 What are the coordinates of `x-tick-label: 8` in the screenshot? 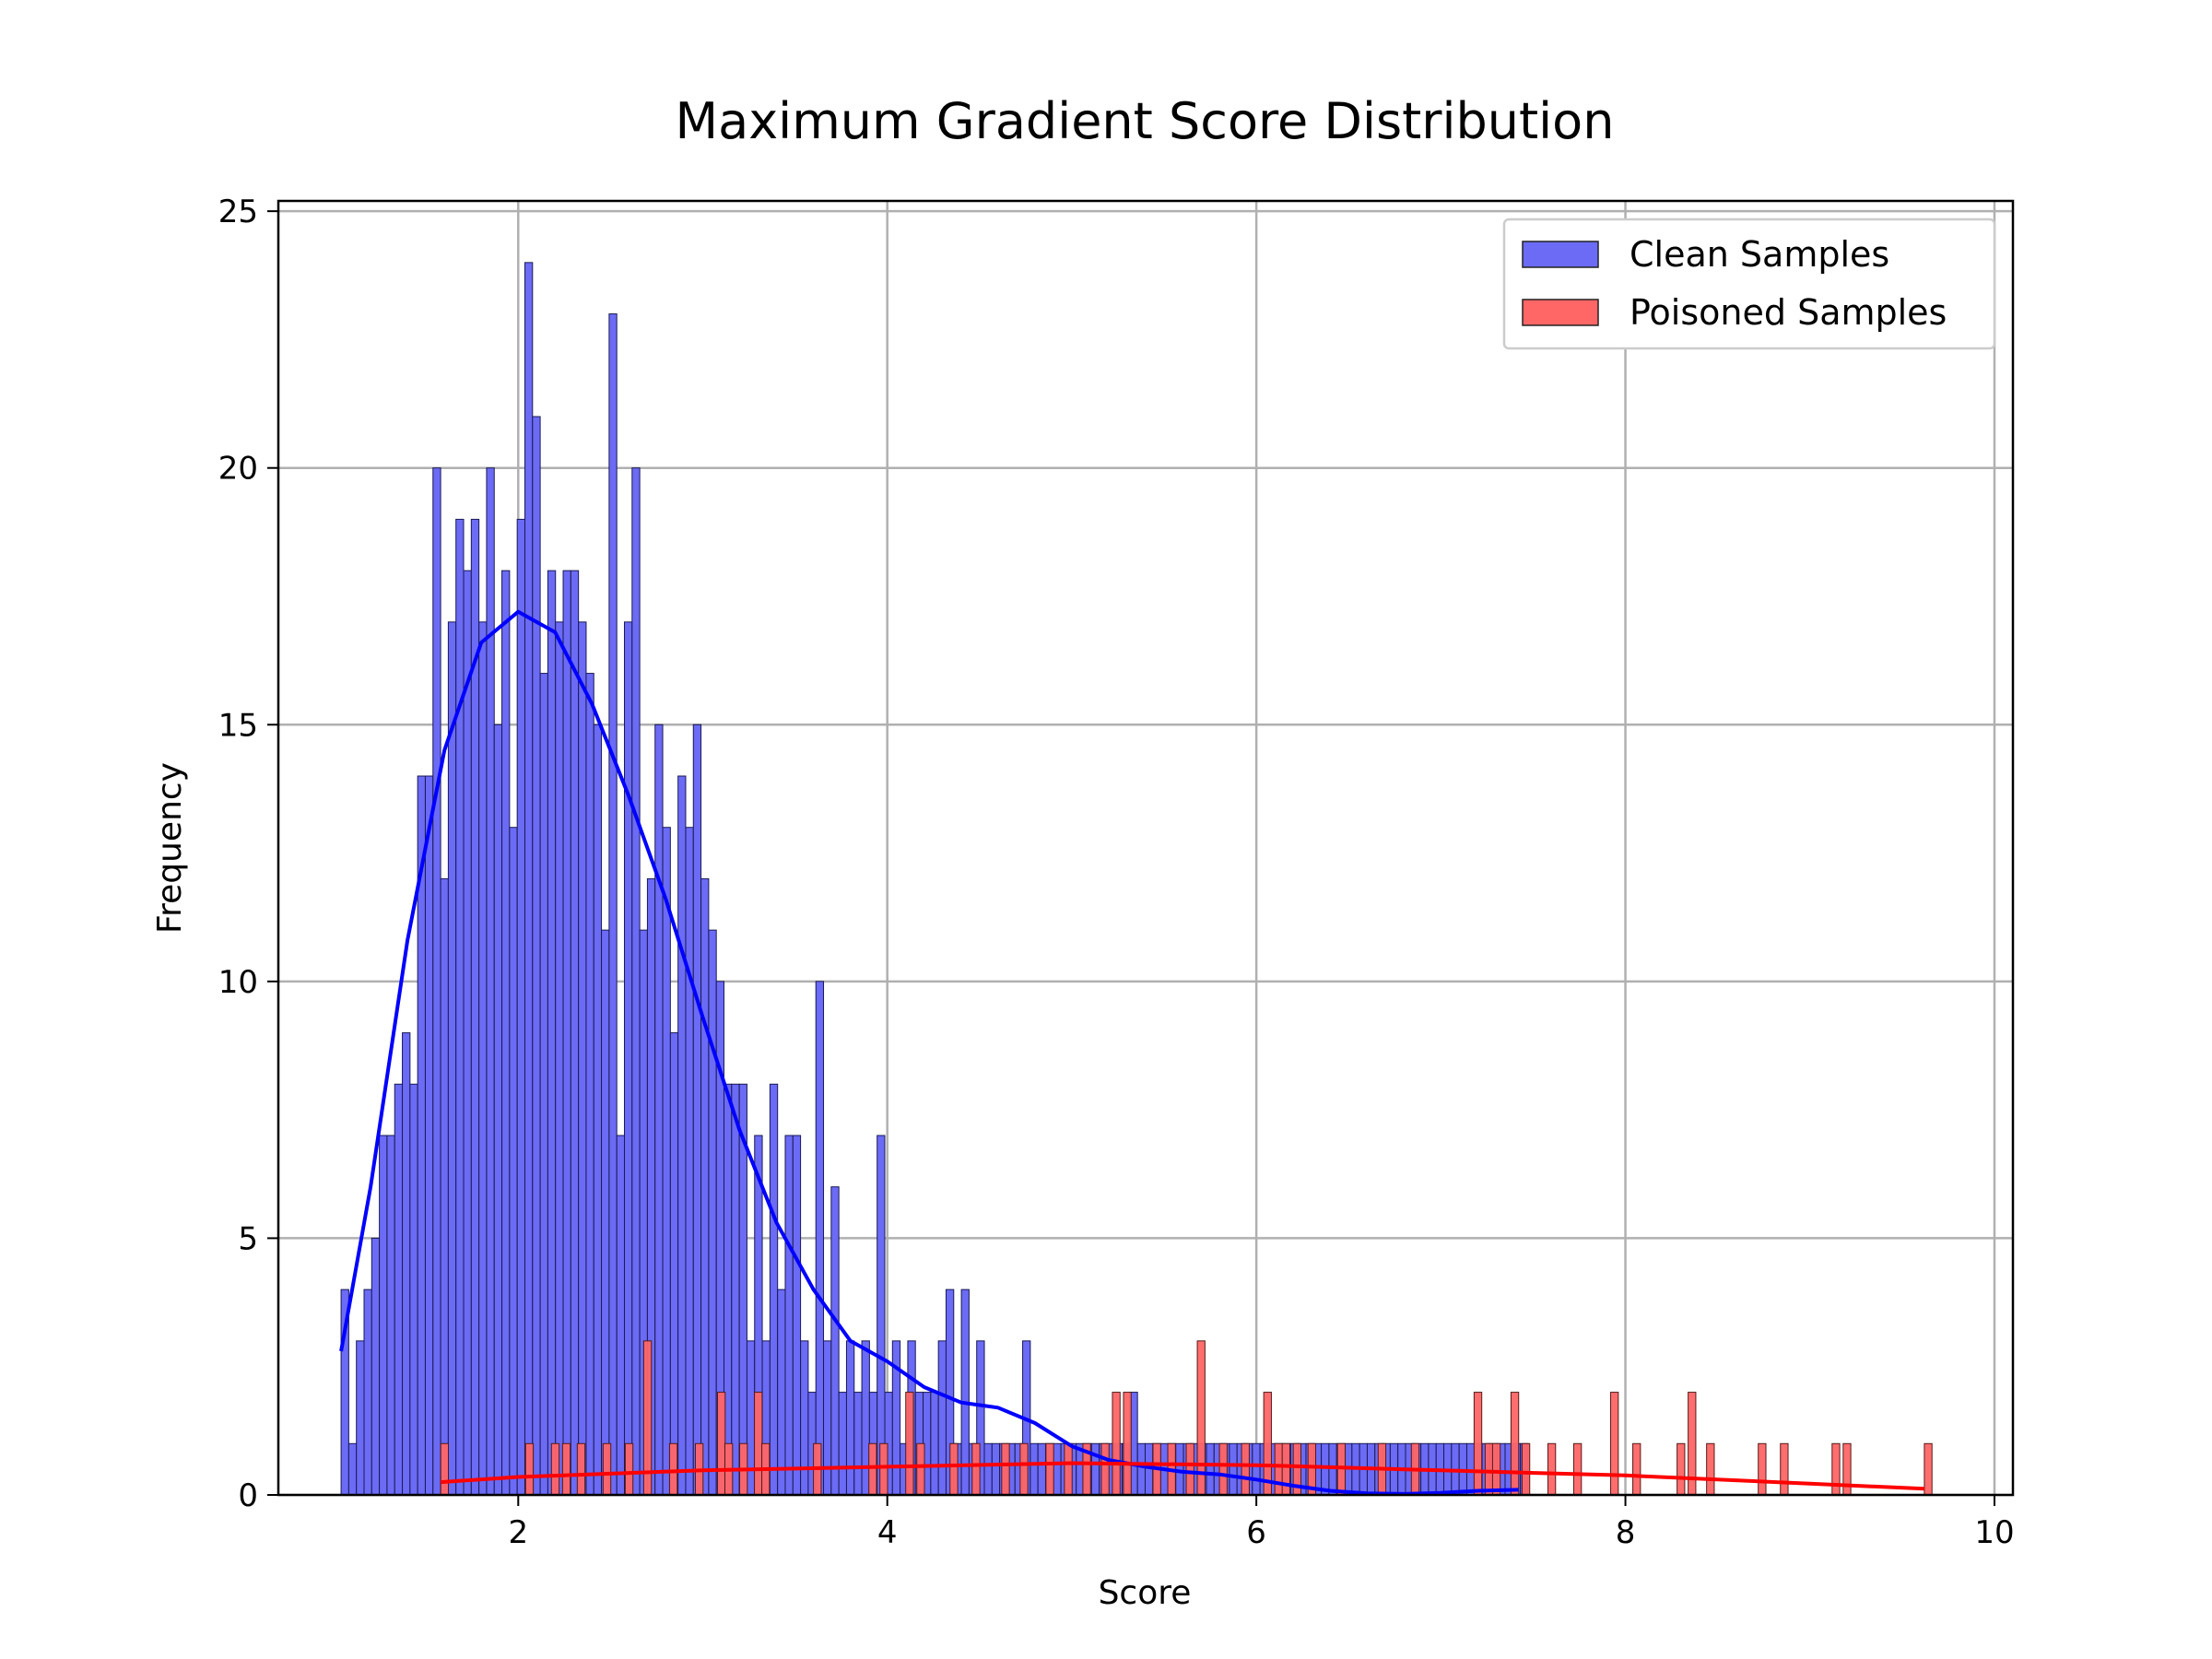 It's located at (1626, 1532).